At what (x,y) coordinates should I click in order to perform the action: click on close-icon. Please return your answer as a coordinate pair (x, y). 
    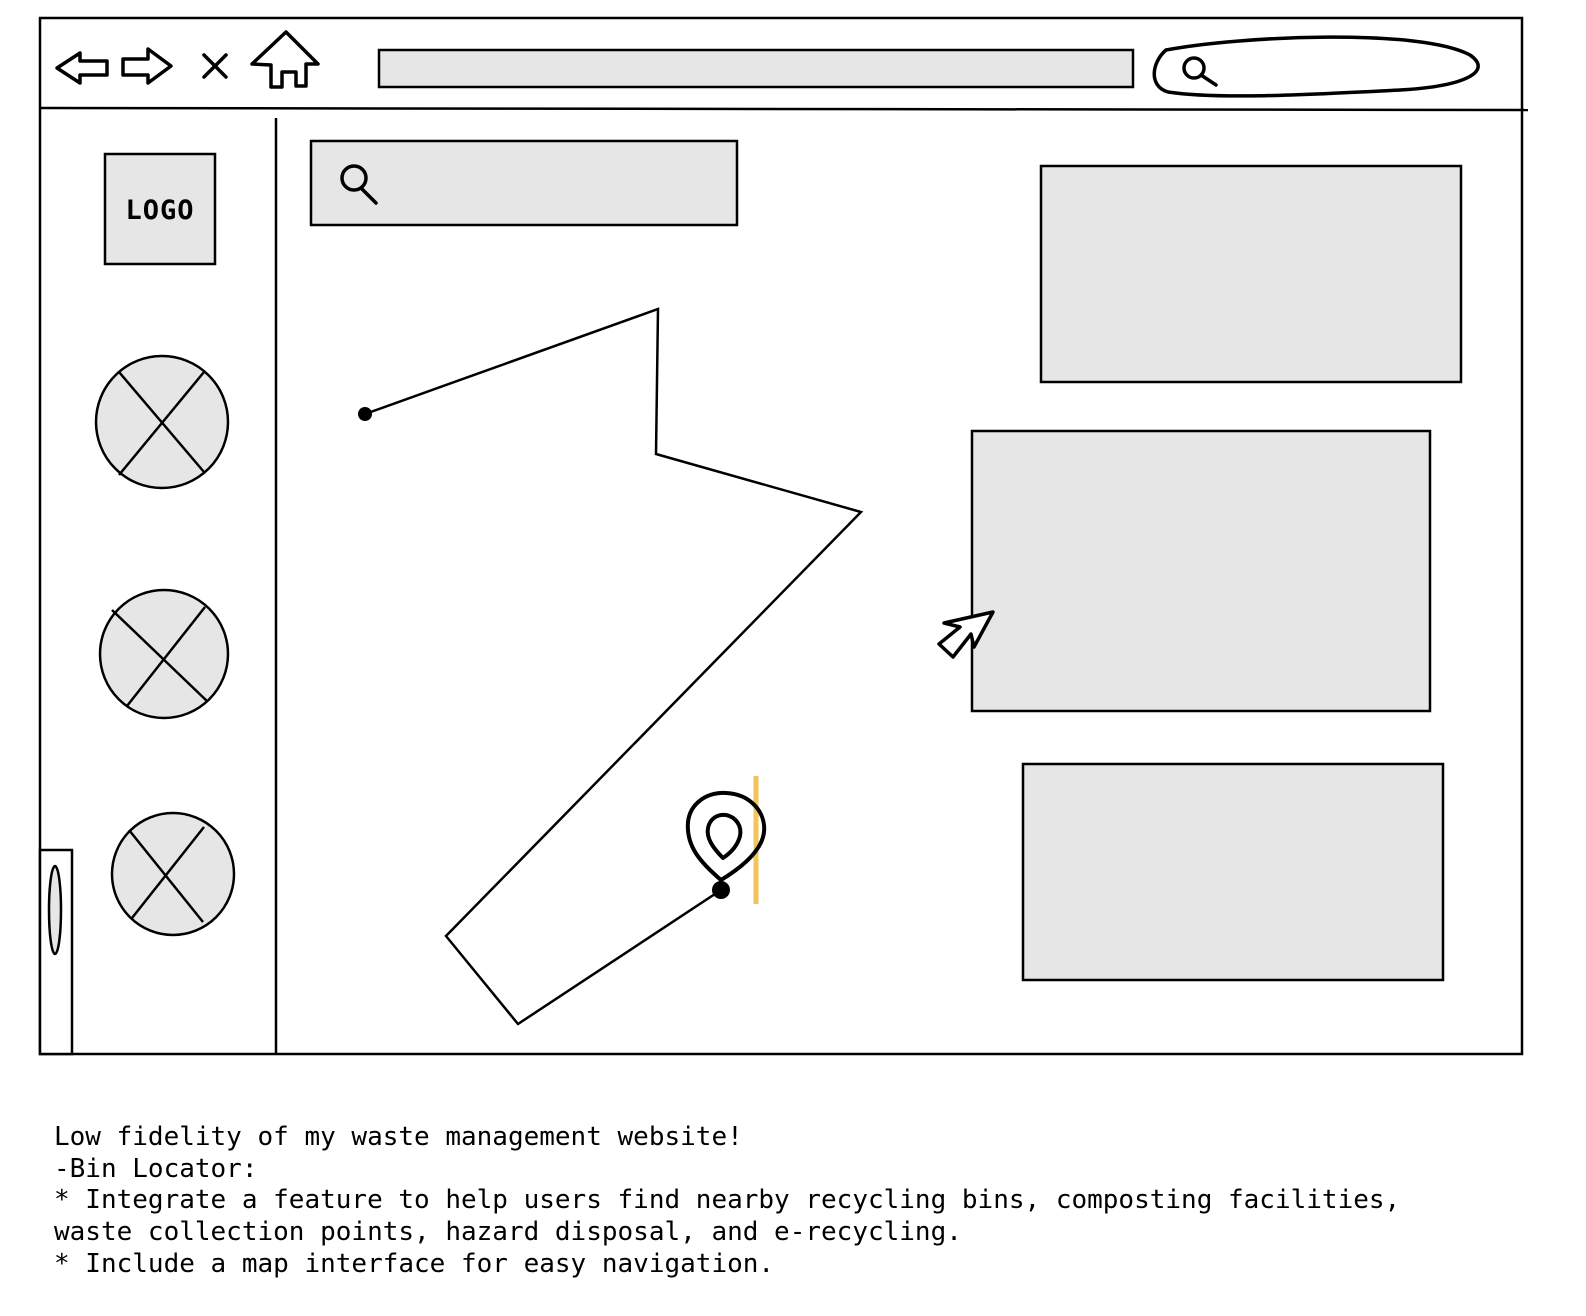
    Looking at the image, I should click on (215, 66).